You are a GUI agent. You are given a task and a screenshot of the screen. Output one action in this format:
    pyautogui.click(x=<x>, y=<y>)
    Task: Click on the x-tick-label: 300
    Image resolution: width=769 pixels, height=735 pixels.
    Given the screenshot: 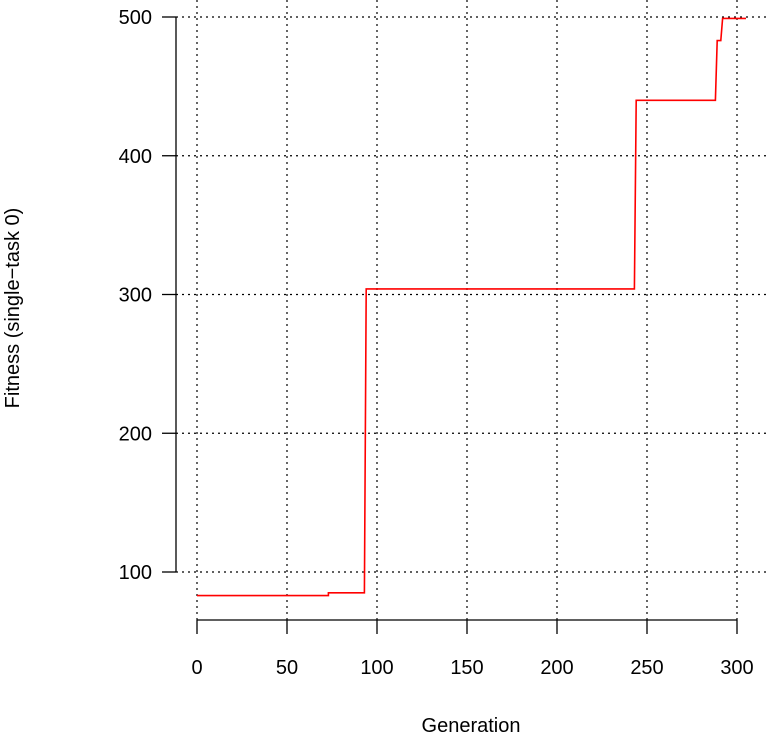 What is the action you would take?
    pyautogui.click(x=736, y=668)
    